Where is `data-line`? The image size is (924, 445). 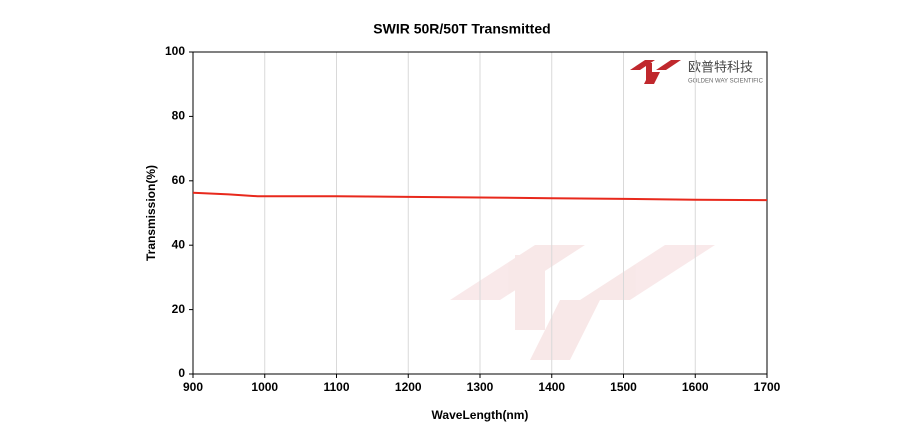 data-line is located at coordinates (480, 196).